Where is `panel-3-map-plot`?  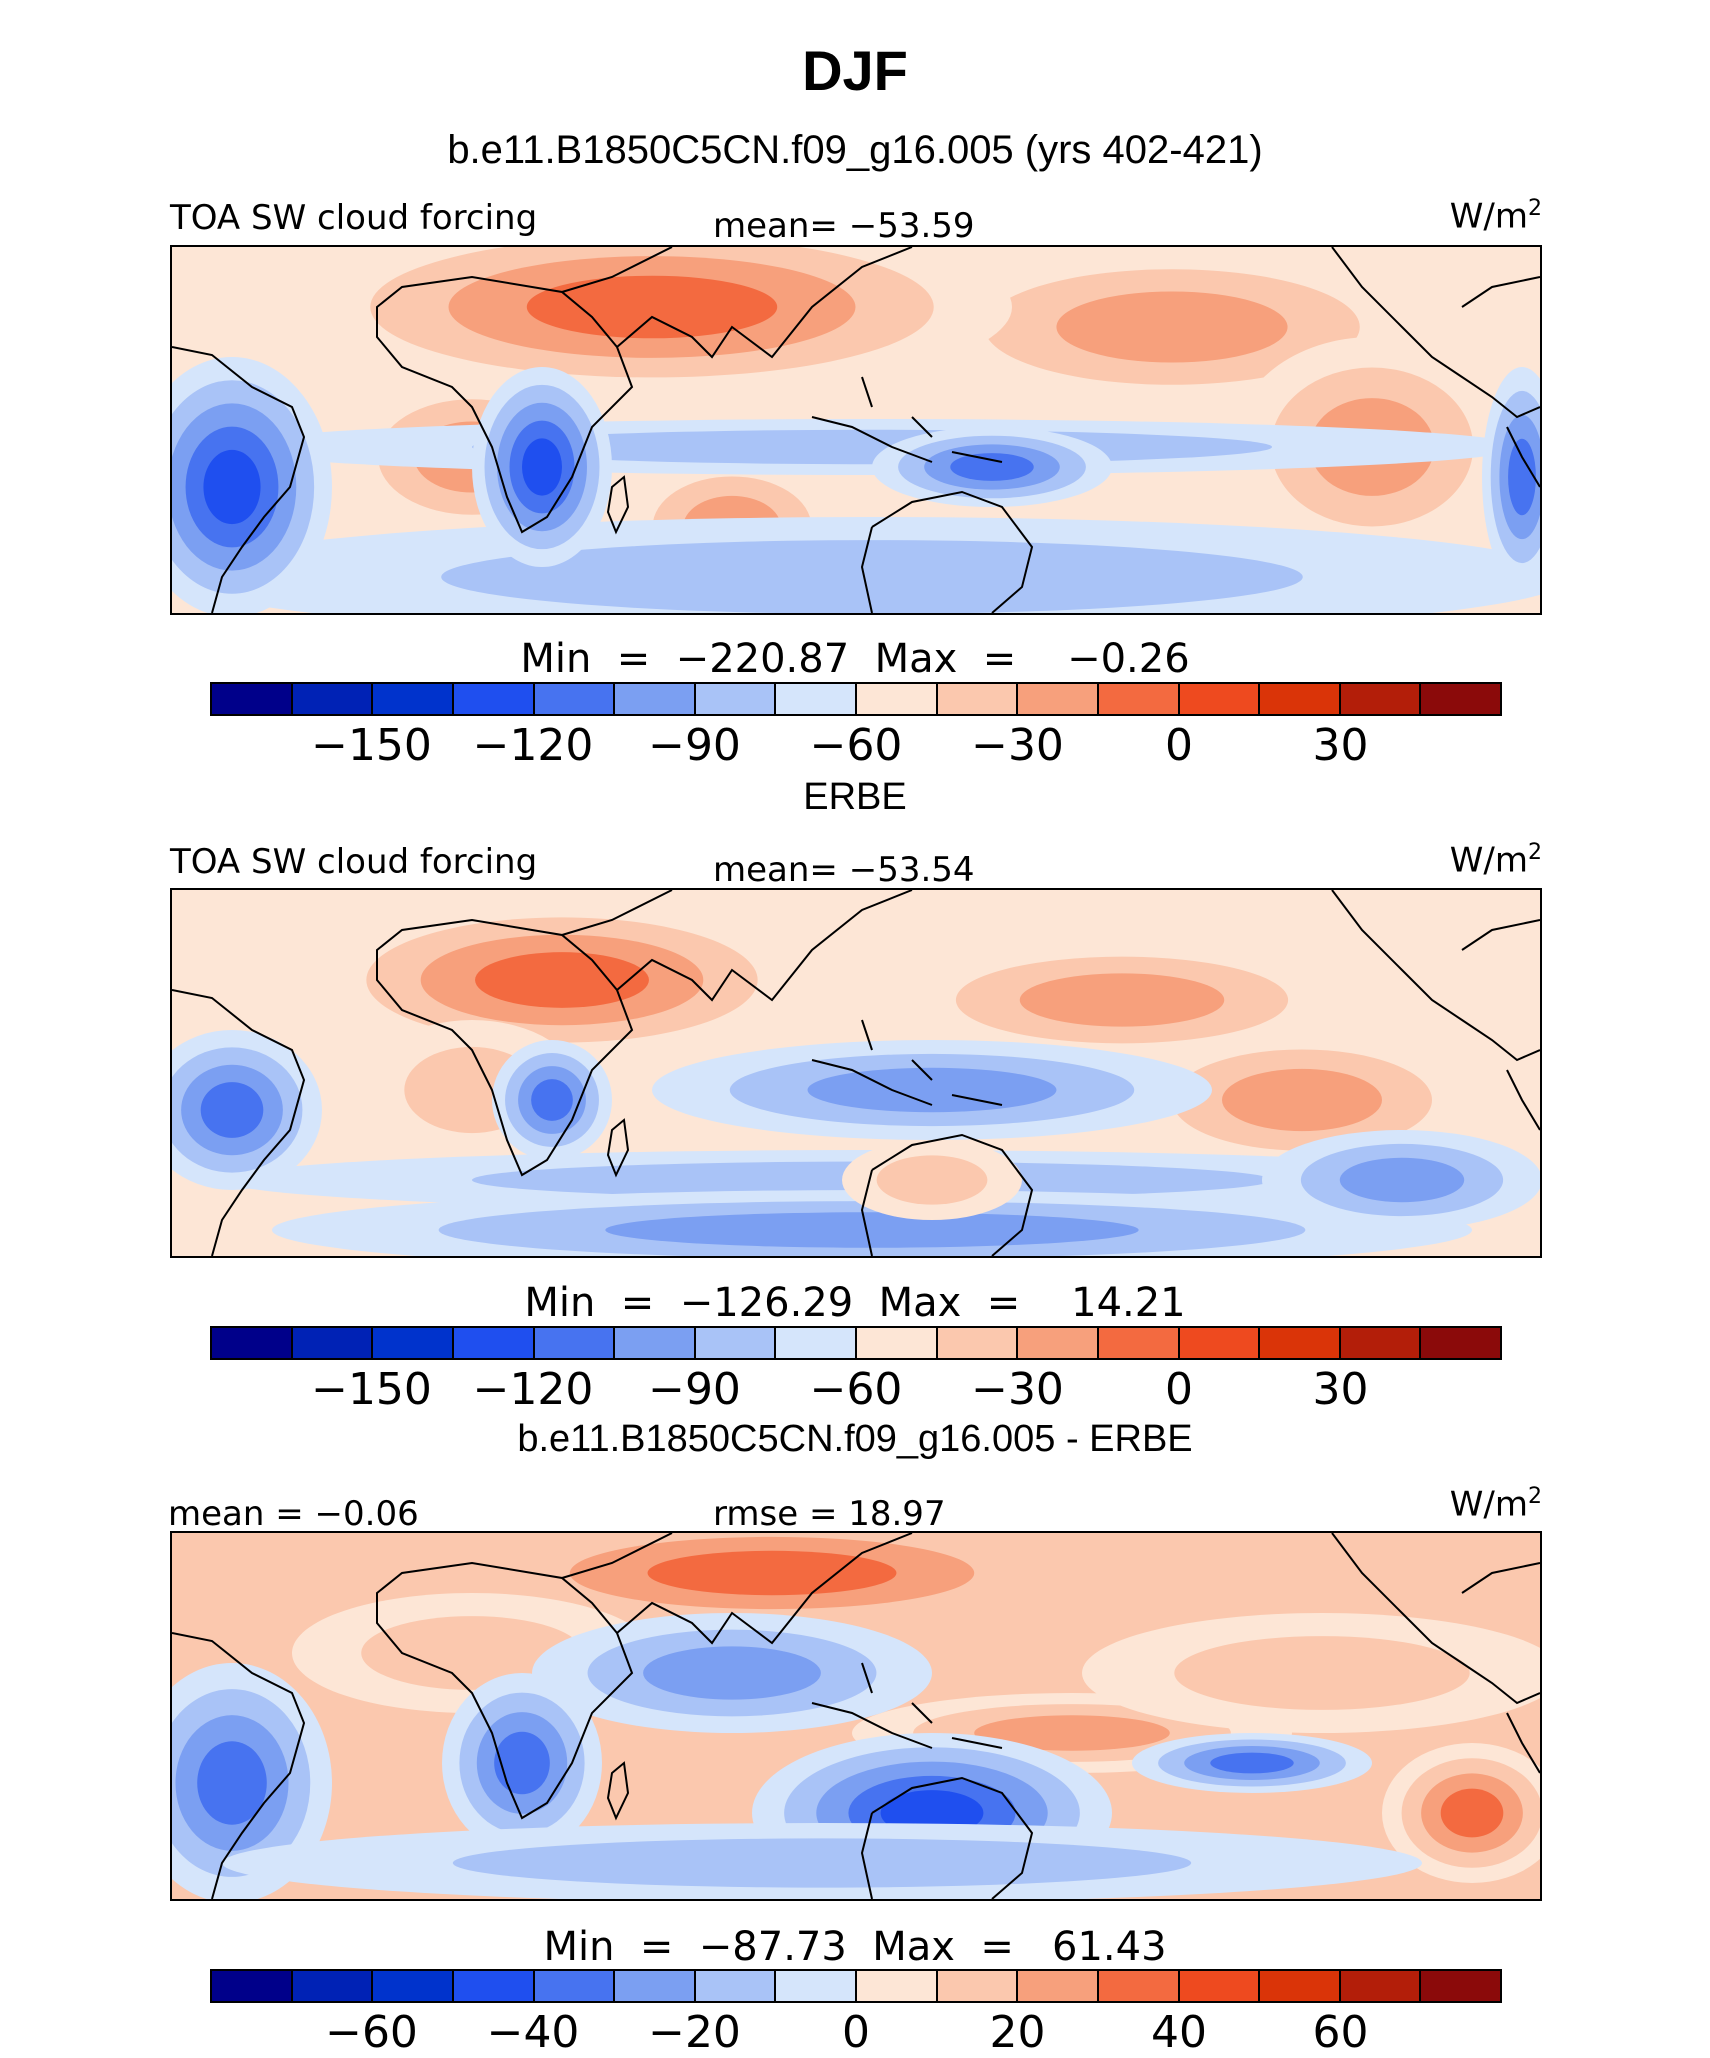
panel-3-map-plot is located at coordinates (856, 1716).